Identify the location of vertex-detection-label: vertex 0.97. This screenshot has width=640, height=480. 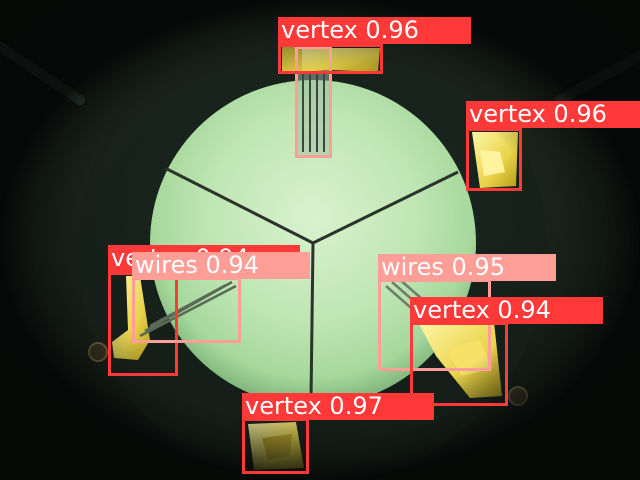
(338, 406).